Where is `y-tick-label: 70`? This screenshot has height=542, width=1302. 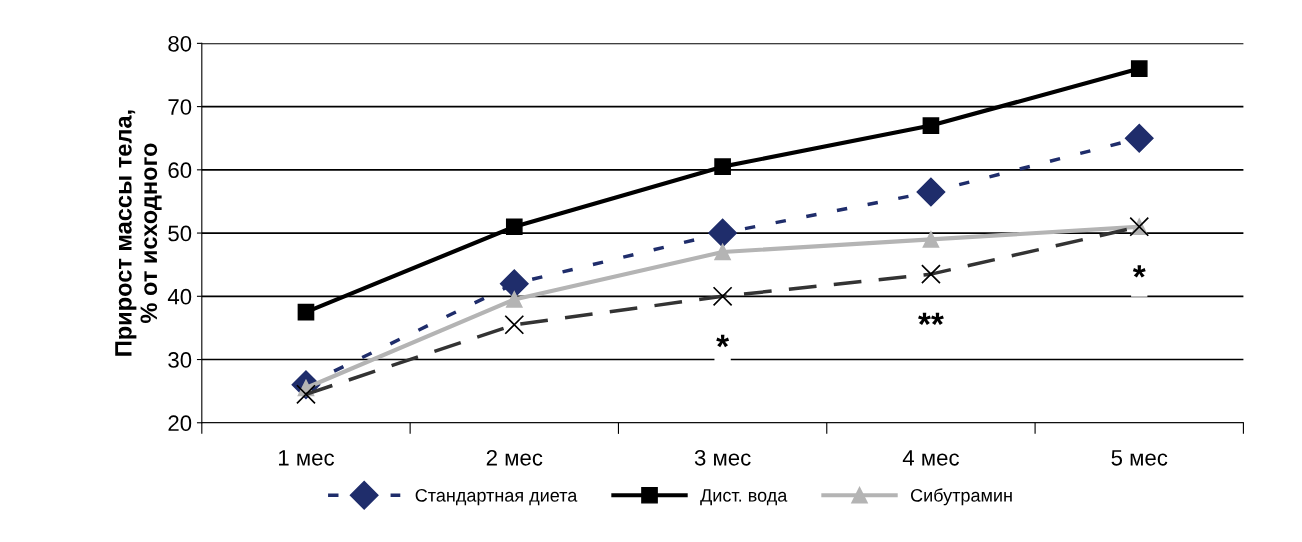
y-tick-label: 70 is located at coordinates (180, 107).